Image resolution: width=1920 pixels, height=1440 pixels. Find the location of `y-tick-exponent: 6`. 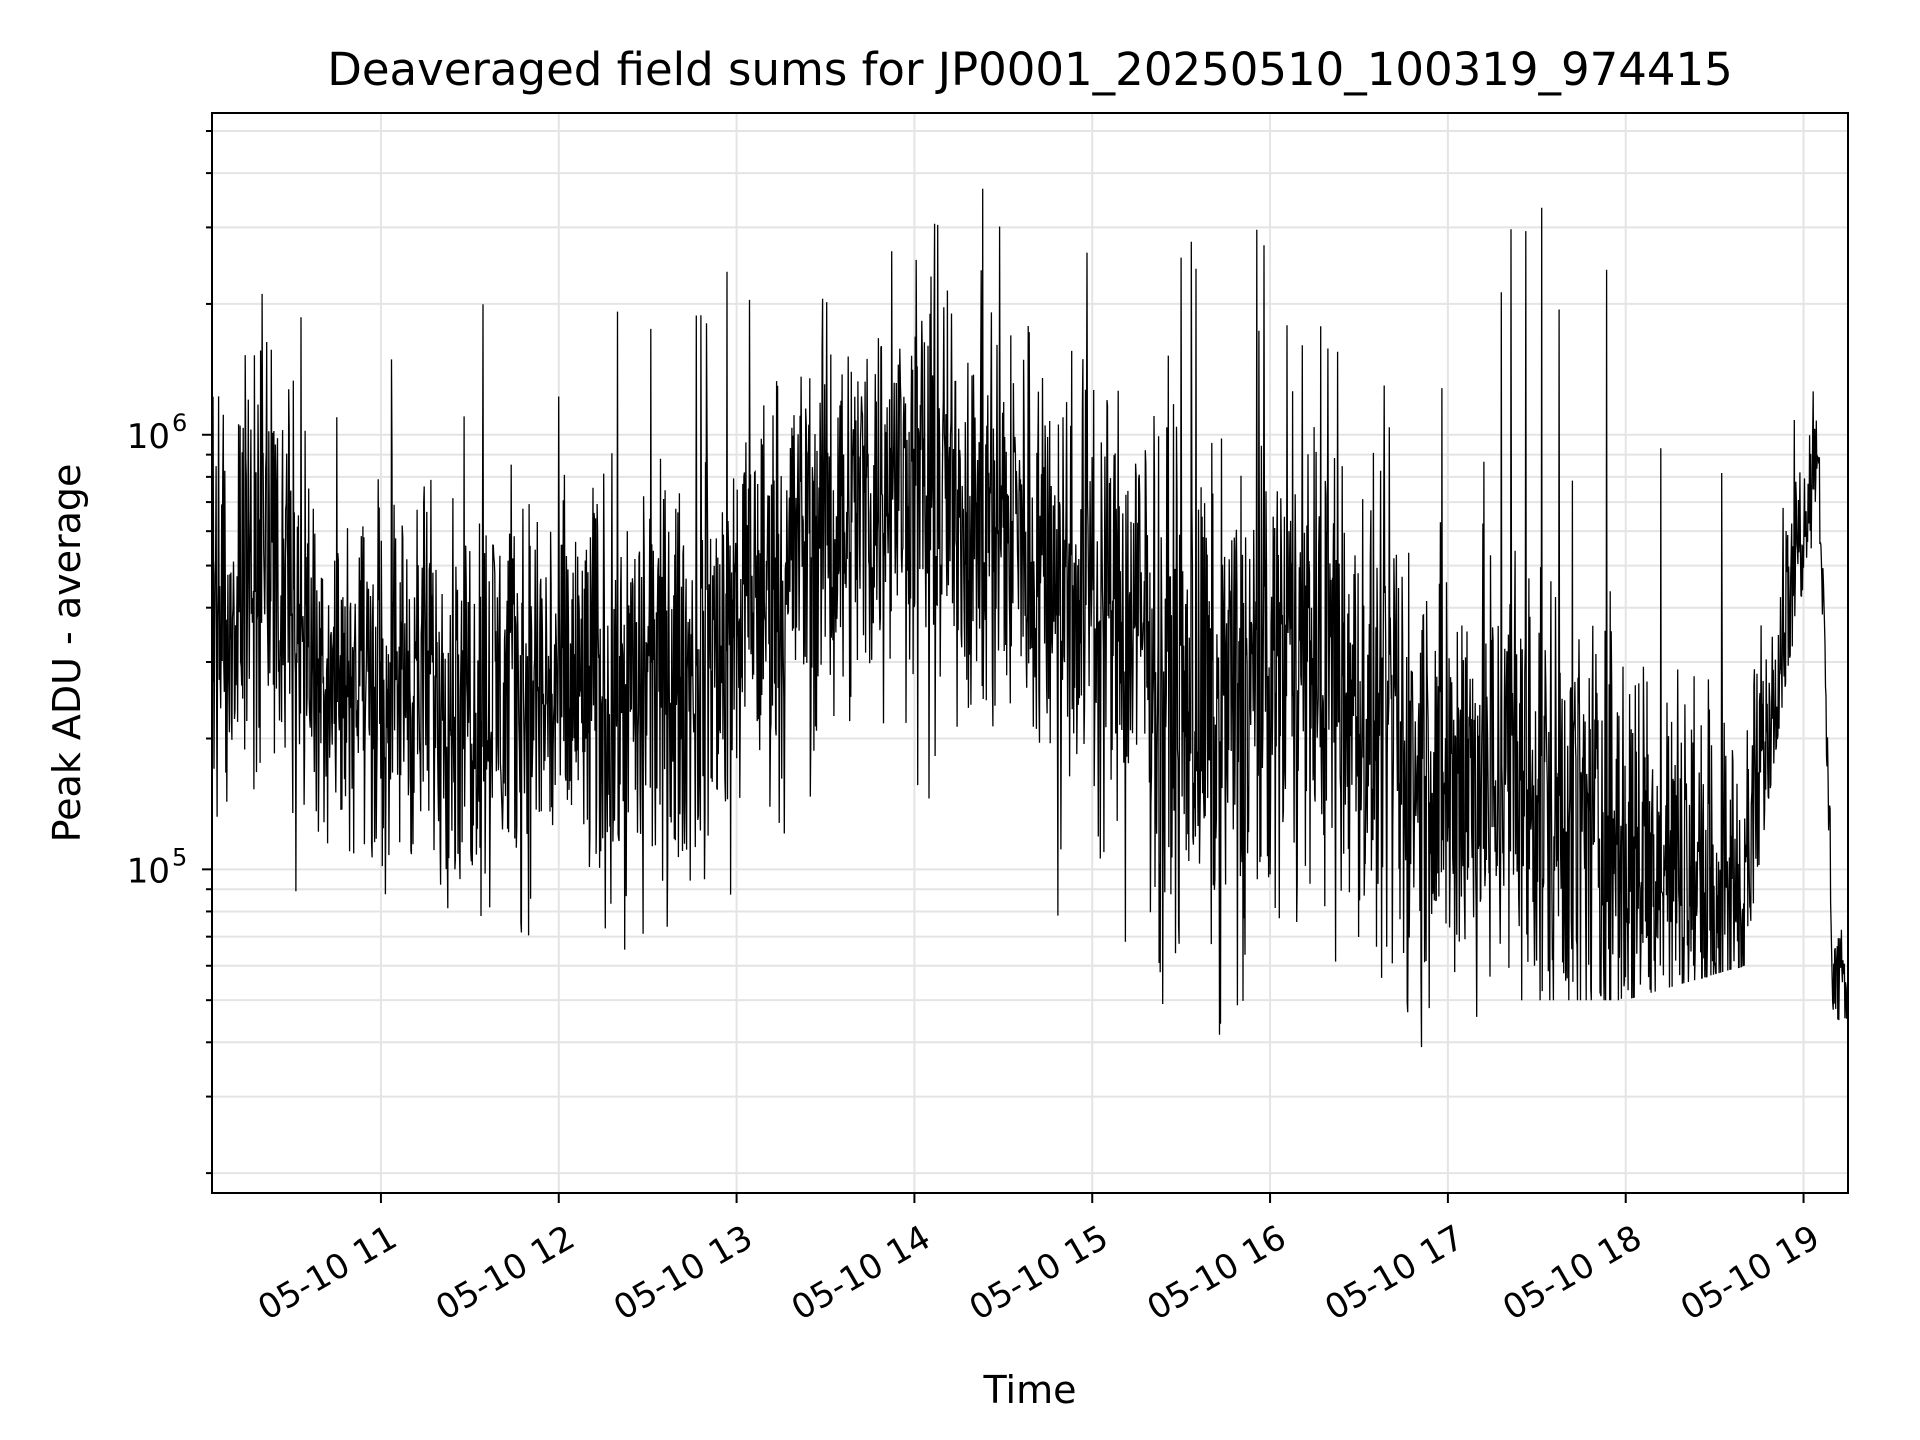

y-tick-exponent: 6 is located at coordinates (179, 423).